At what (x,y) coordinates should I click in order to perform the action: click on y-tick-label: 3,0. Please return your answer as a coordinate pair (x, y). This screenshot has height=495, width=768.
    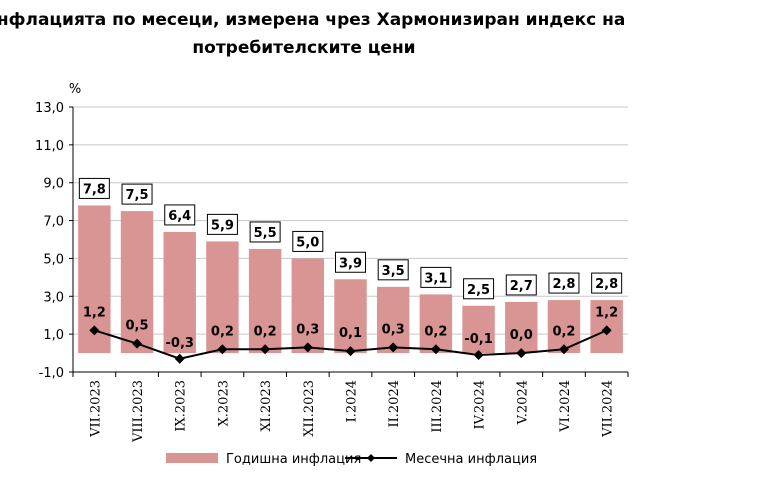
    Looking at the image, I should click on (53, 297).